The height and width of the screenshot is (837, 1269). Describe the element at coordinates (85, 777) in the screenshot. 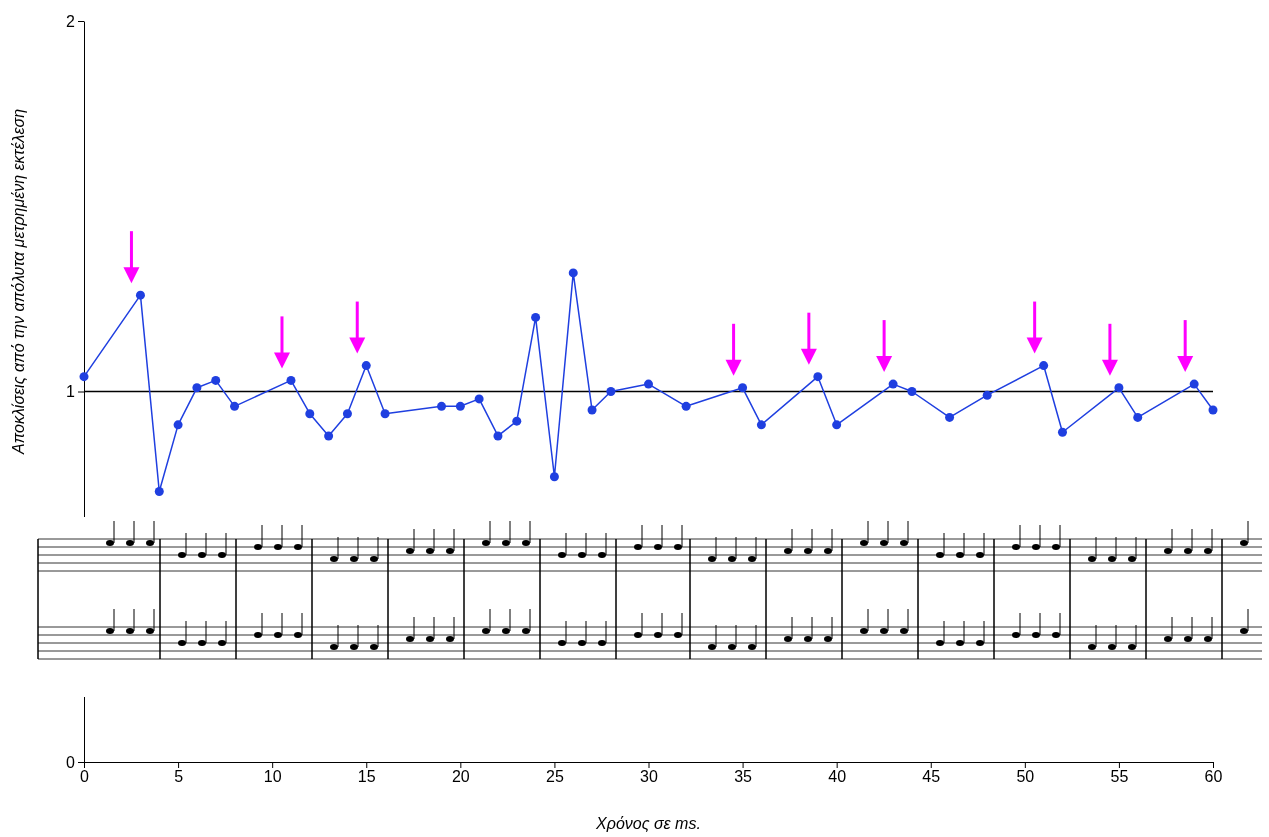

I see `x-tick-label: 0` at that location.